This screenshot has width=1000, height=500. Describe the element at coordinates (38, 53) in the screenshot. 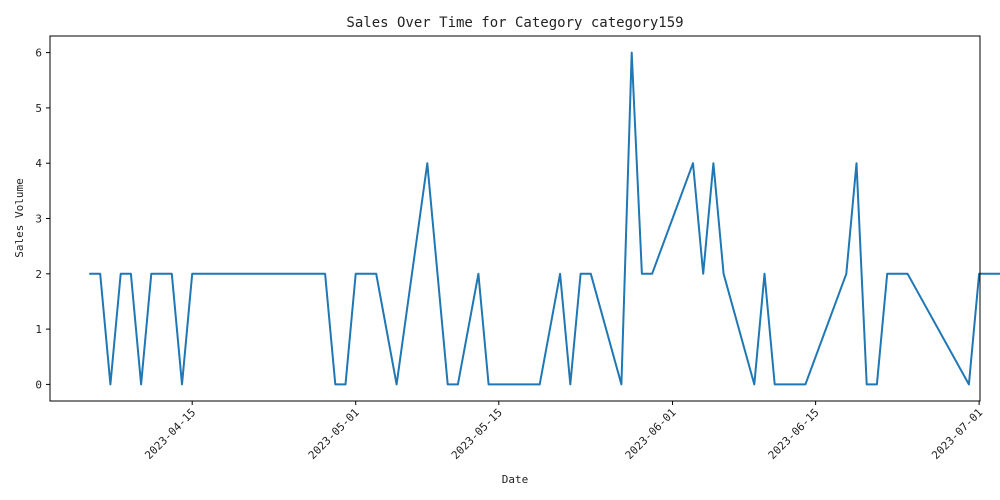

I see `y-tick-label: 6` at that location.